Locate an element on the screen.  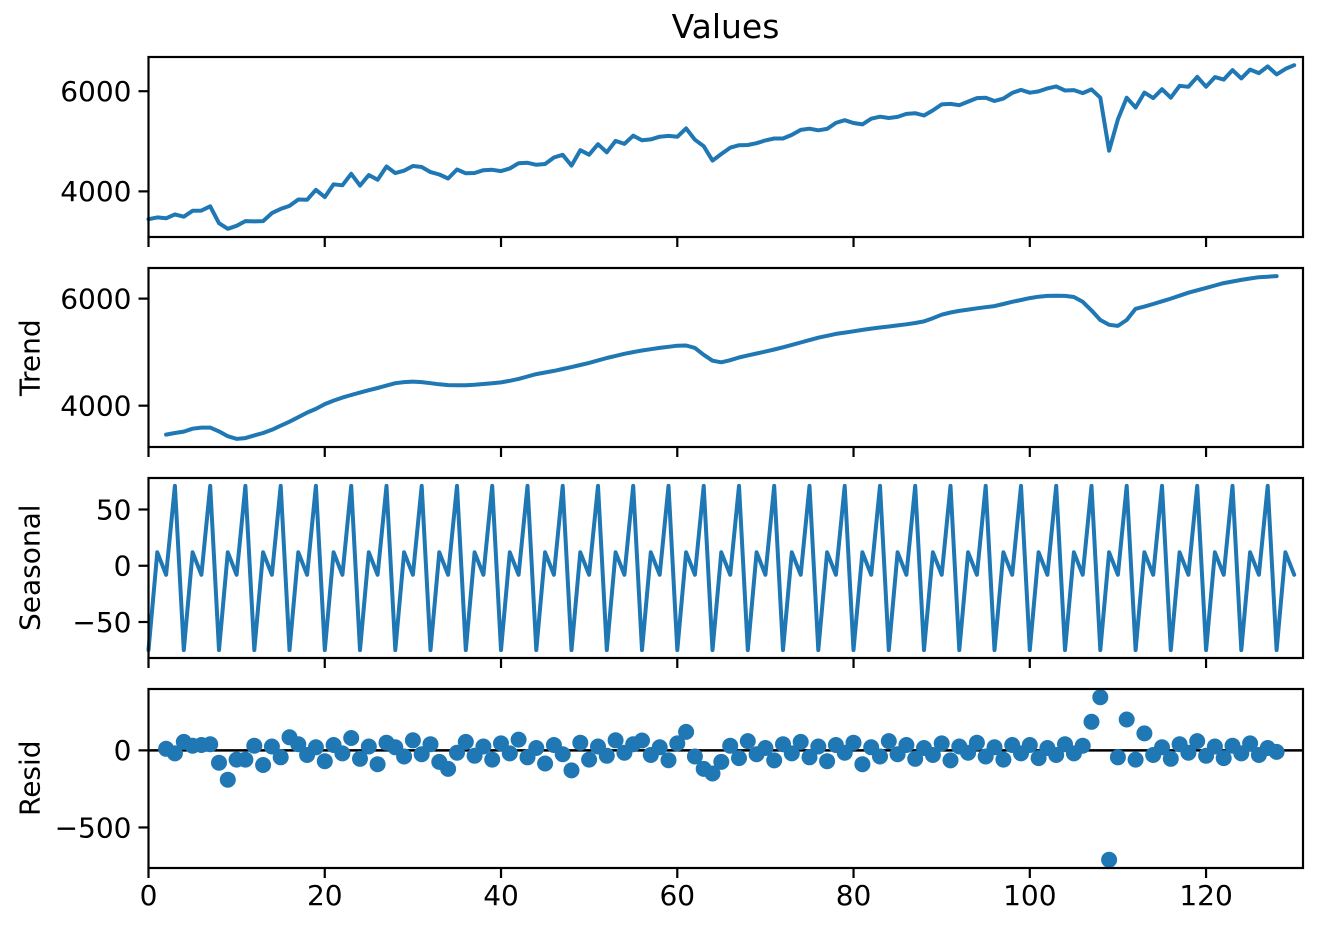
x-tick-label: 100 is located at coordinates (1029, 895).